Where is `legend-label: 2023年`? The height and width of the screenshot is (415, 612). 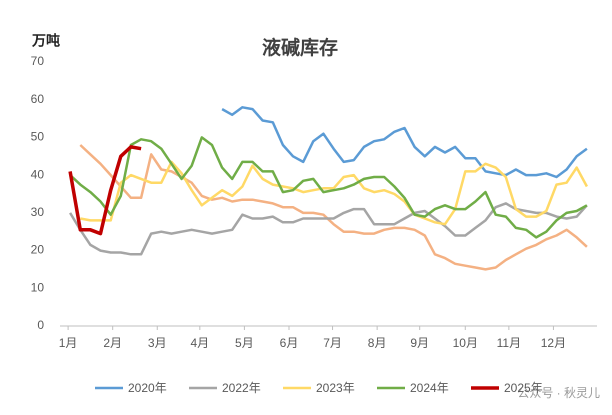 legend-label: 2023年 is located at coordinates (335, 388).